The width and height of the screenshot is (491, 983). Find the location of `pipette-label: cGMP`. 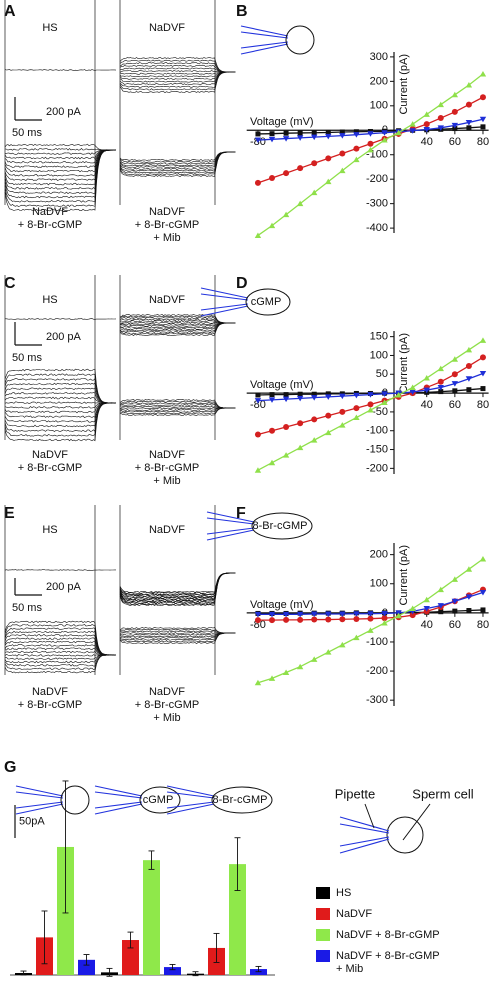

pipette-label: cGMP is located at coordinates (266, 302).